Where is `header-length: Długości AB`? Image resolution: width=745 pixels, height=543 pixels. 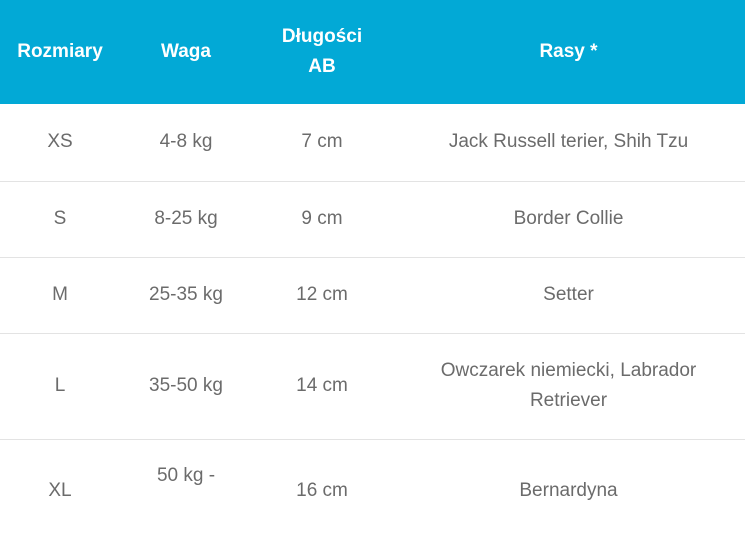 header-length: Długości AB is located at coordinates (322, 52).